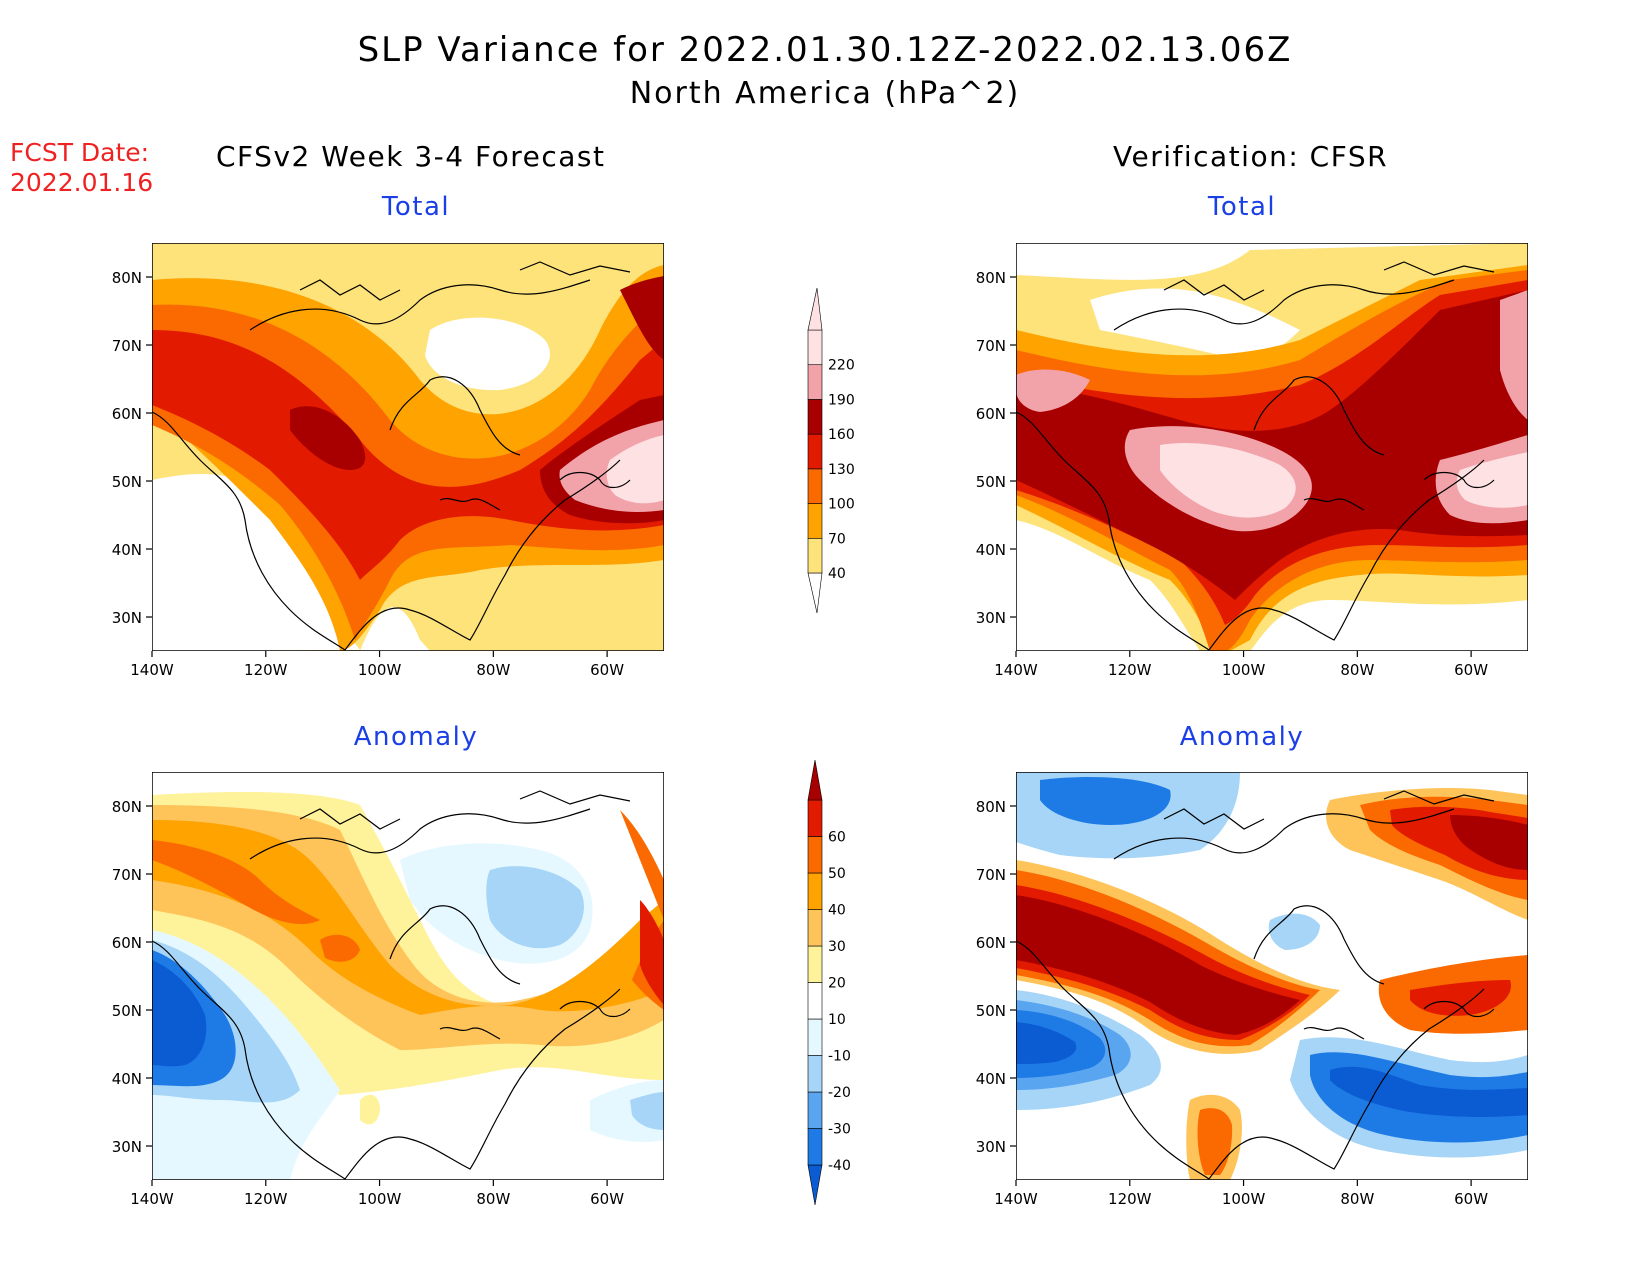 This screenshot has width=1650, height=1275. What do you see at coordinates (815, 1185) in the screenshot?
I see `colorbar-anomaly-lower-arrow` at bounding box center [815, 1185].